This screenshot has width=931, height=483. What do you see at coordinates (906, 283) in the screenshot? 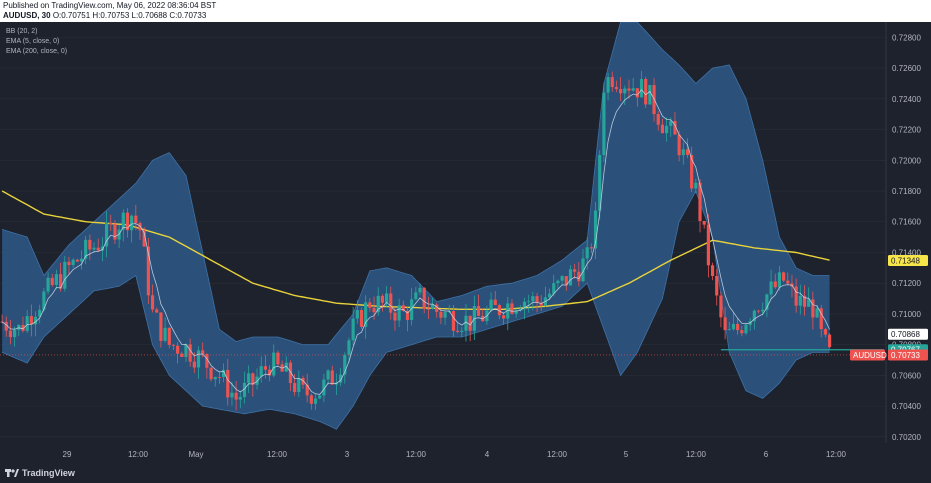
I see `price-tick-label: 0.71200` at bounding box center [906, 283].